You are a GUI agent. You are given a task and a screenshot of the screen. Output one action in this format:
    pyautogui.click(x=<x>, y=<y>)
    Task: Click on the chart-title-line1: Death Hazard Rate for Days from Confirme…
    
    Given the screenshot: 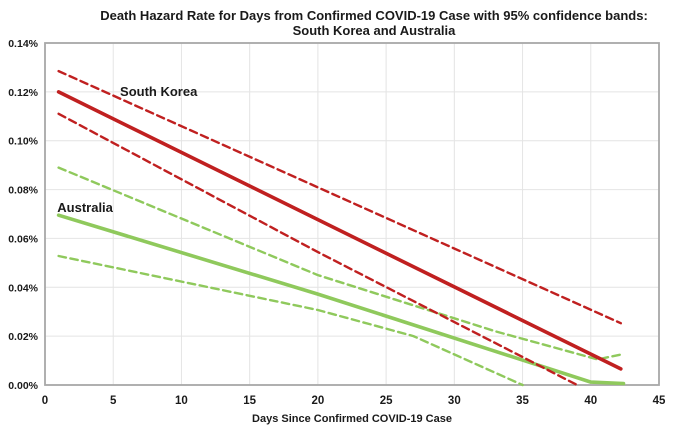 What is the action you would take?
    pyautogui.click(x=374, y=15)
    